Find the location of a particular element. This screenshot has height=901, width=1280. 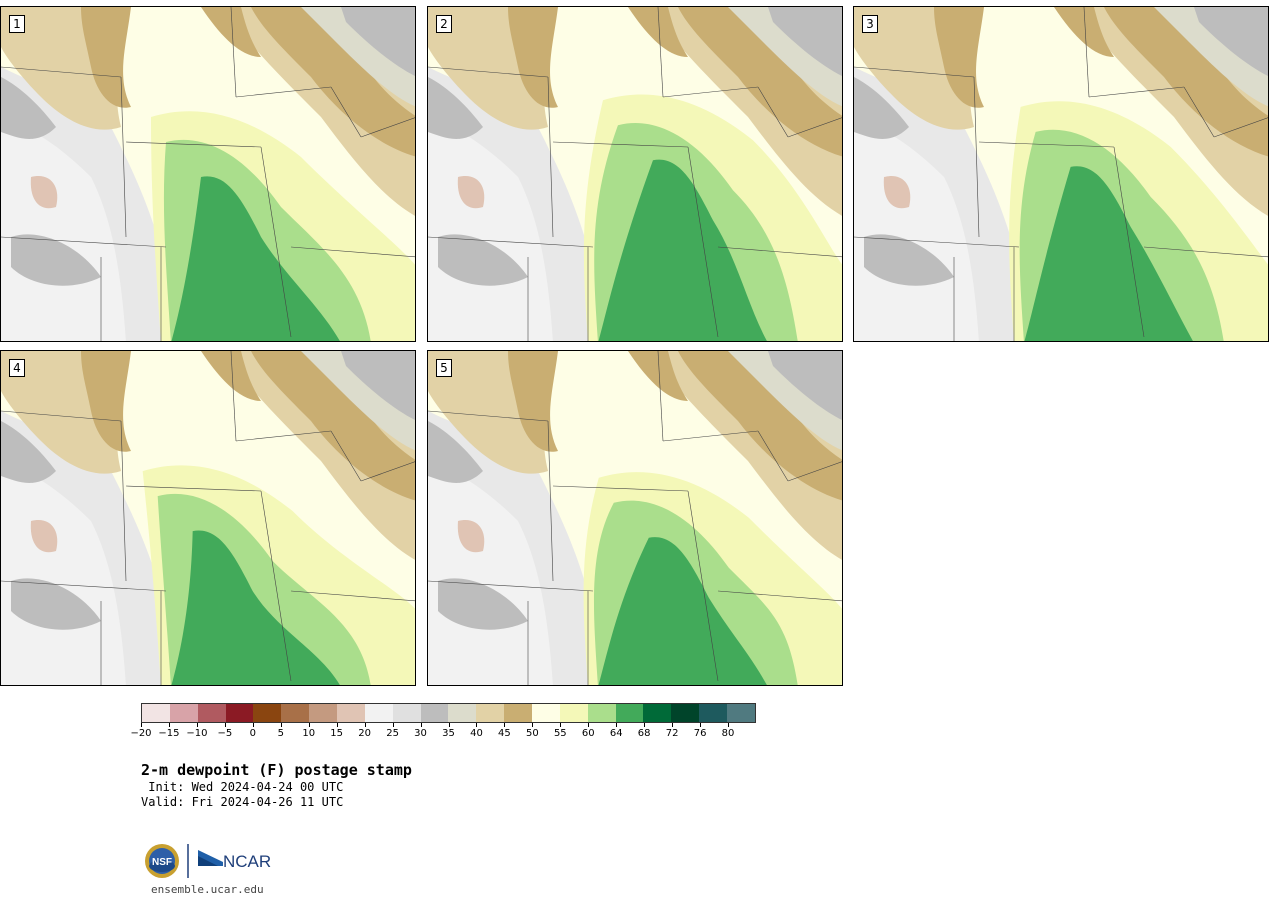

colorbar-tick-label: 40 is located at coordinates (476, 733).